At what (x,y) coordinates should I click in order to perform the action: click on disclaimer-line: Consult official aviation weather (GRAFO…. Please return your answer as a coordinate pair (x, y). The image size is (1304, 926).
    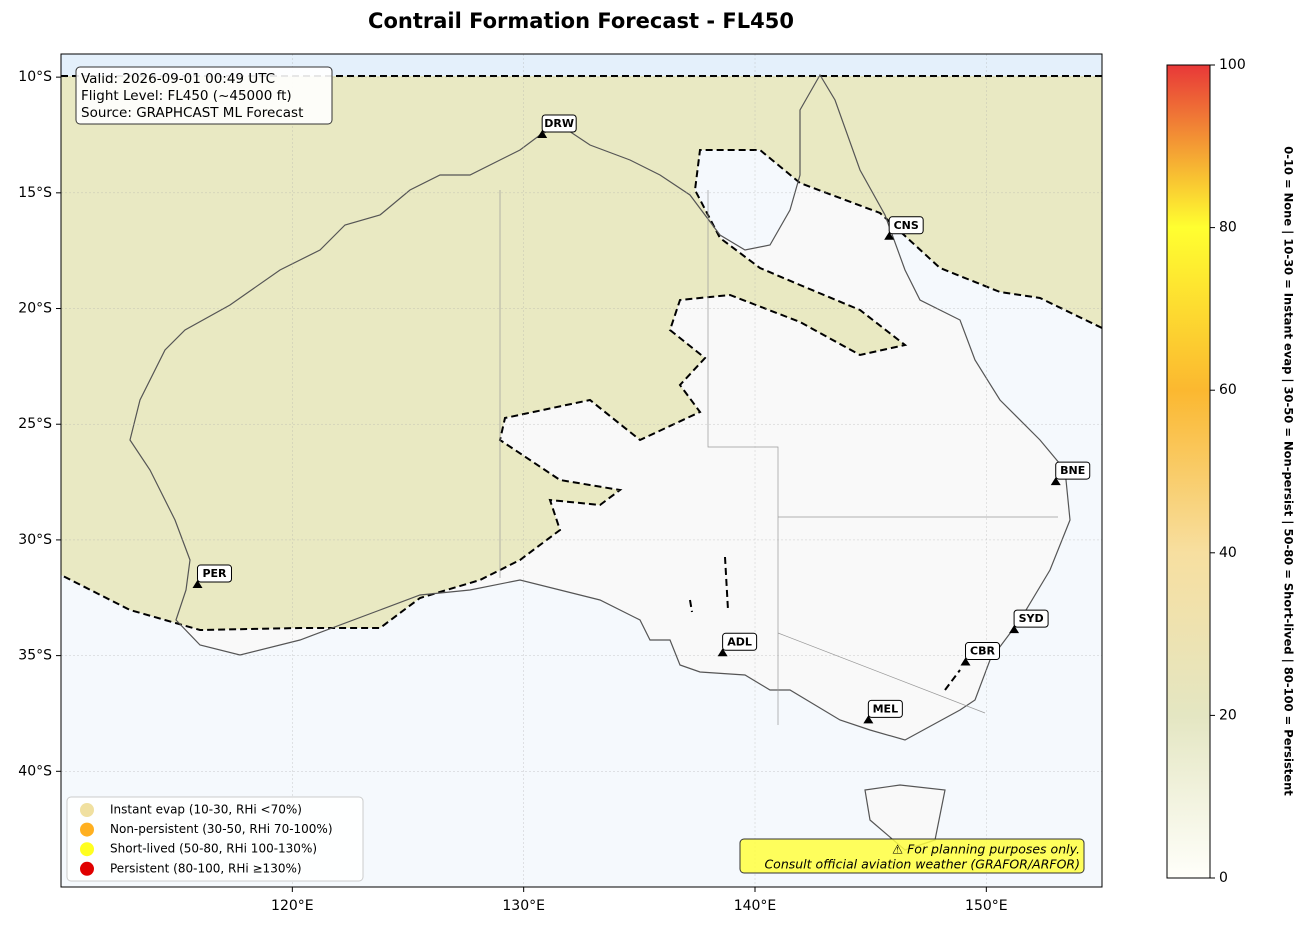
    Looking at the image, I should click on (922, 864).